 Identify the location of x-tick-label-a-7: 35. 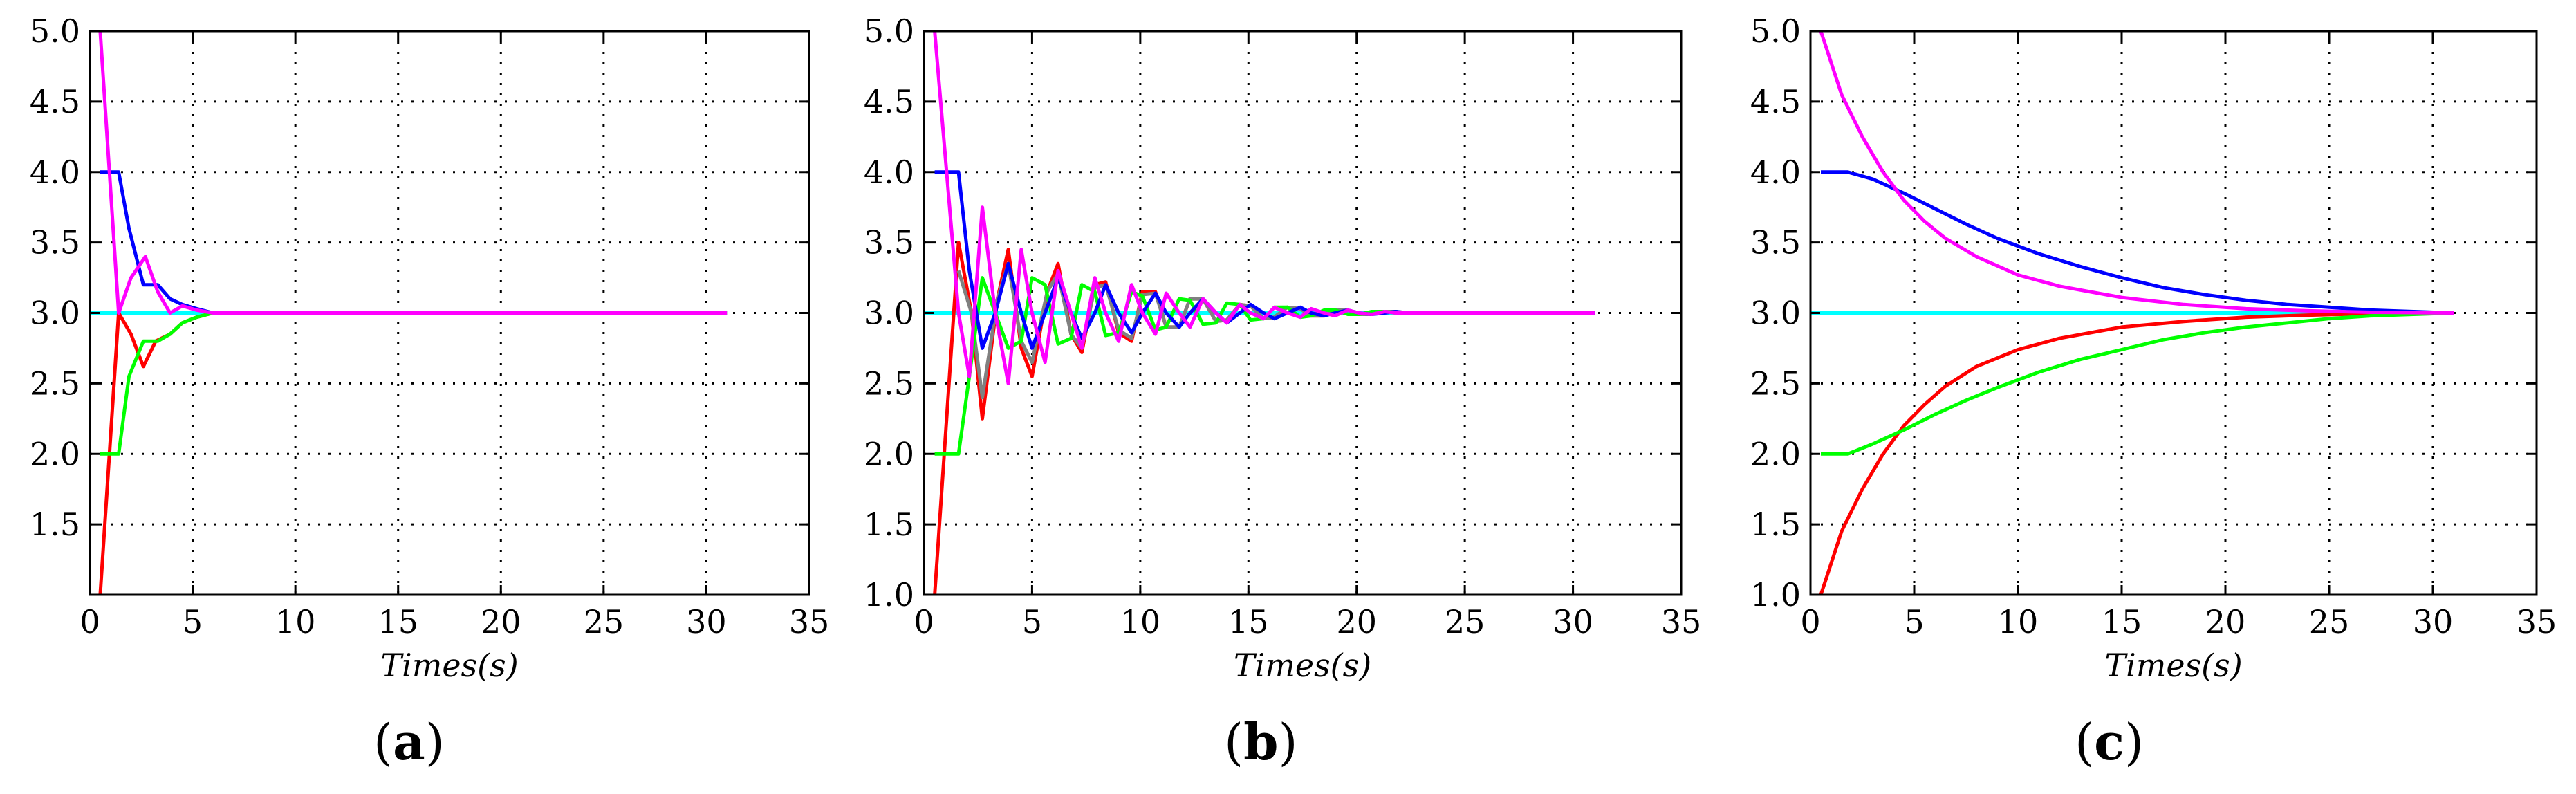
(810, 621).